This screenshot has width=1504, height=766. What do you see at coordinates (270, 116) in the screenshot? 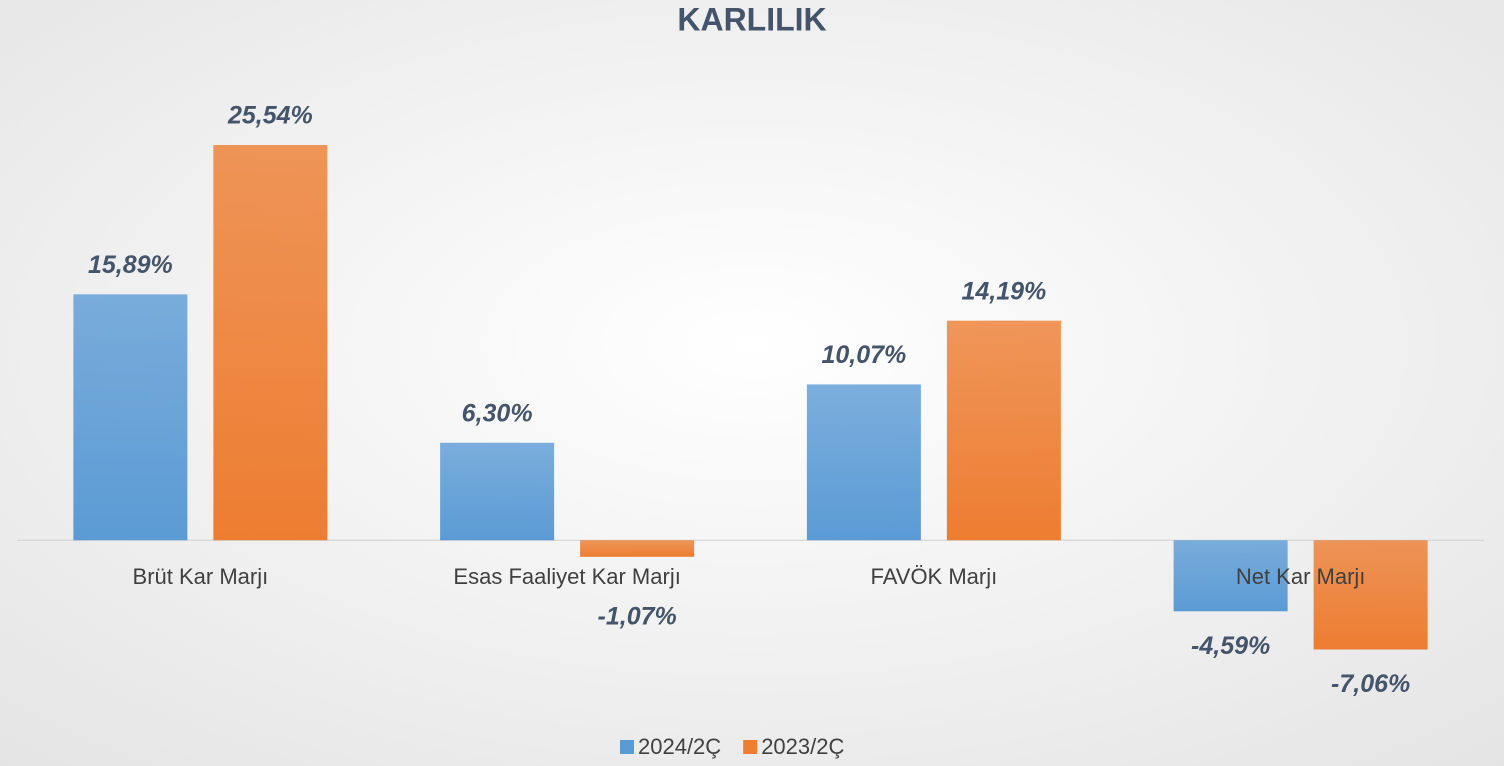
I see `value-label: 25,54%` at bounding box center [270, 116].